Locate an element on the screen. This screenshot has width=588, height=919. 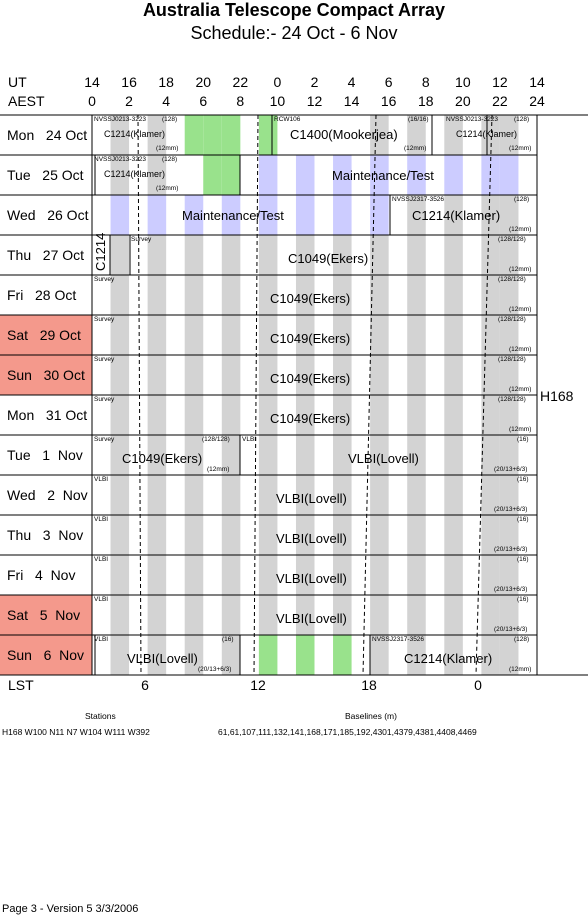
aest-tick: 14 is located at coordinates (351, 101).